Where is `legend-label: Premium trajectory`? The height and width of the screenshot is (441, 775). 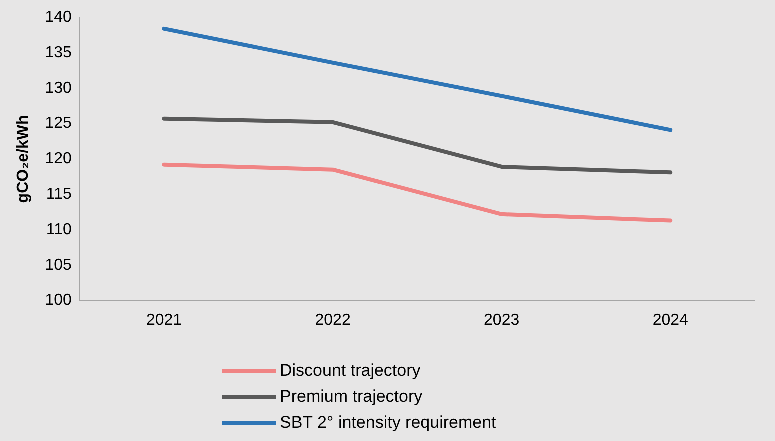
legend-label: Premium trajectory is located at coordinates (351, 397).